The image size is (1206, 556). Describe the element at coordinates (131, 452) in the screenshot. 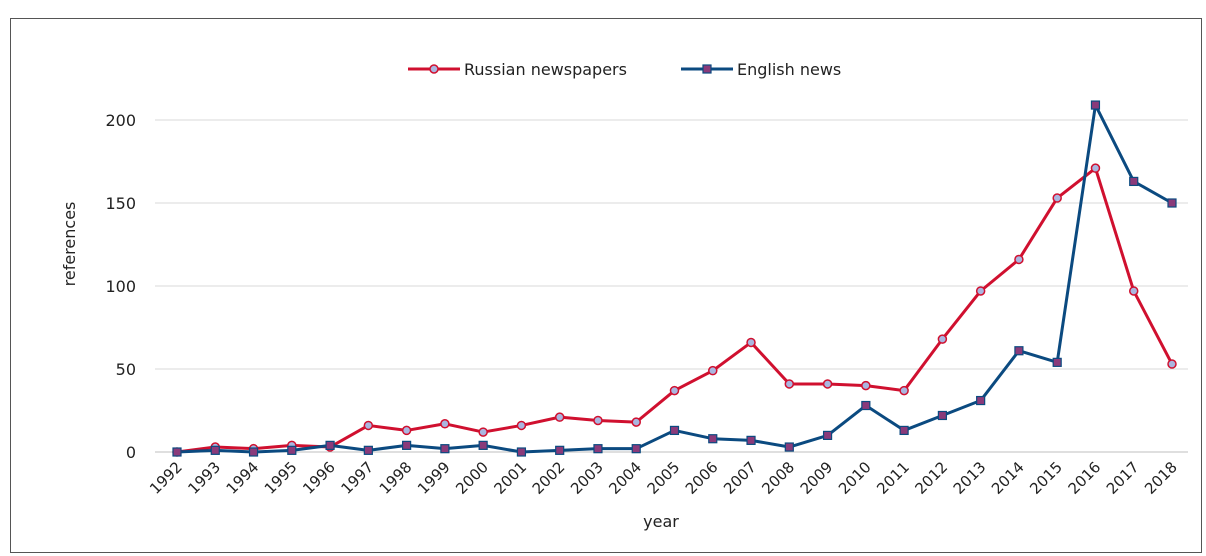

I see `y-tick-label: 0` at that location.